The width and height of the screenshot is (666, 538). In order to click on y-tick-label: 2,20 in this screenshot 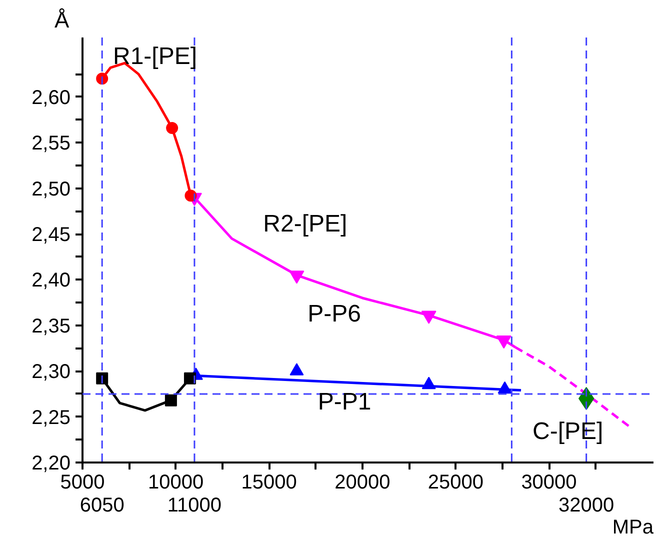, I will do `click(51, 463)`.